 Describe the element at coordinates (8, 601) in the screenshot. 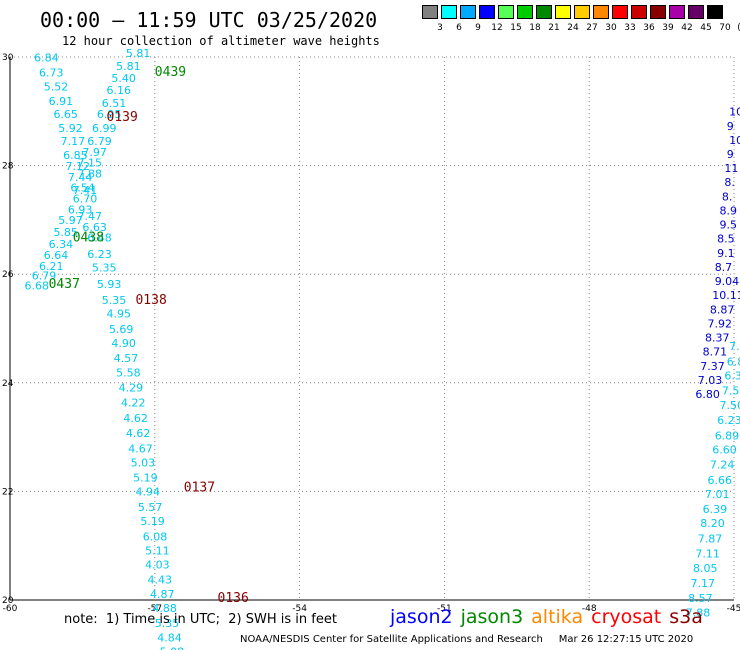

I see `y-tick-label: 20` at that location.